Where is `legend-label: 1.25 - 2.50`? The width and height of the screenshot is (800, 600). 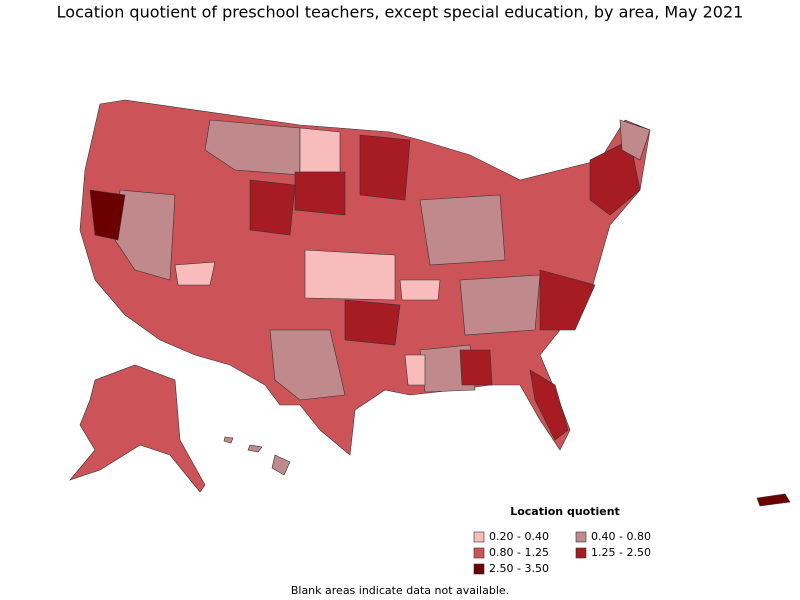 legend-label: 1.25 - 2.50 is located at coordinates (621, 552).